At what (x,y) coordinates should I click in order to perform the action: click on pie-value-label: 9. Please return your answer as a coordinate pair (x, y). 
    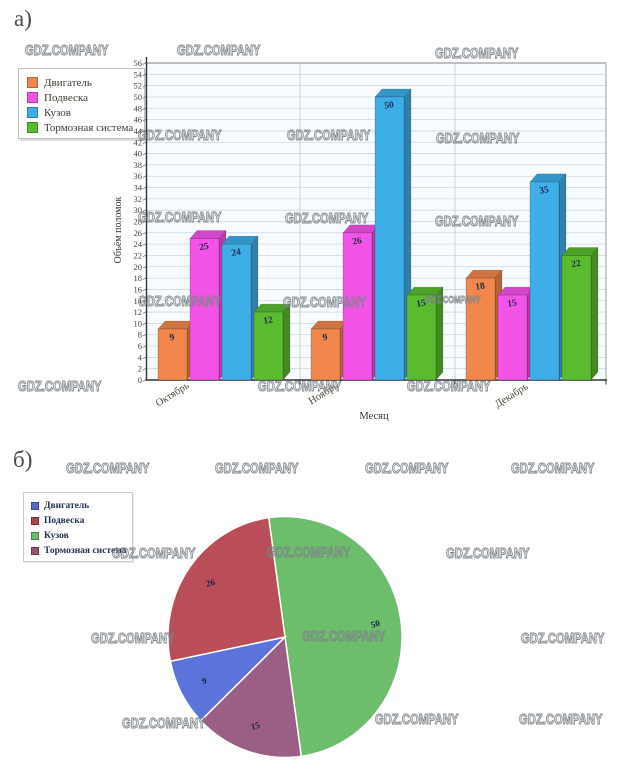
    Looking at the image, I should click on (204, 680).